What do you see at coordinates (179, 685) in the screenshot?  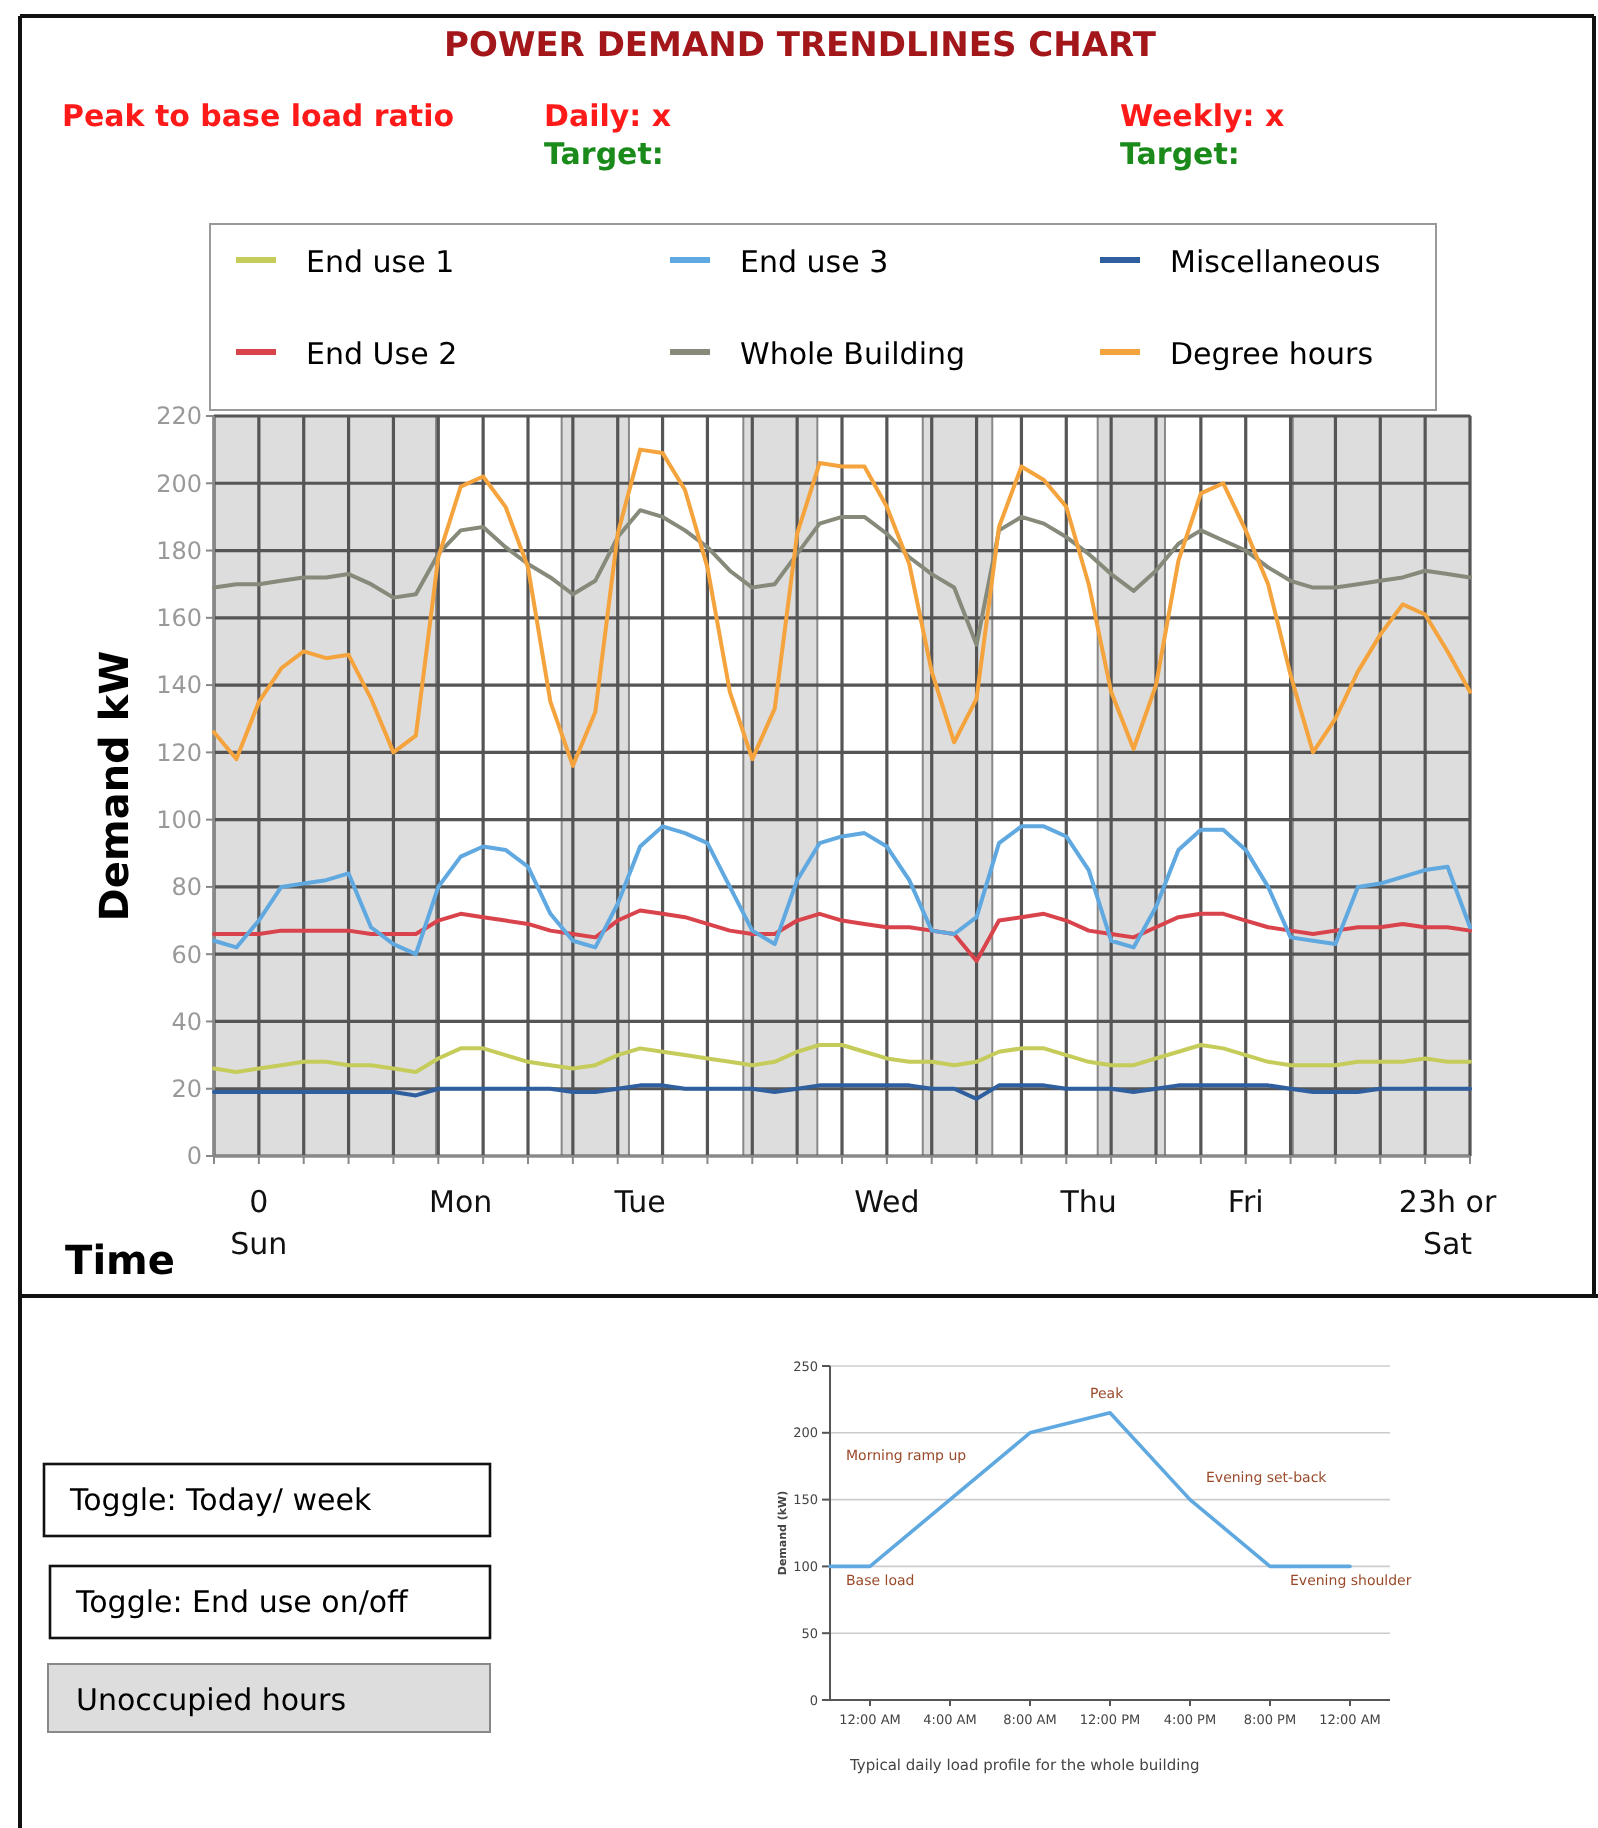 I see `y-tick-label: 140` at bounding box center [179, 685].